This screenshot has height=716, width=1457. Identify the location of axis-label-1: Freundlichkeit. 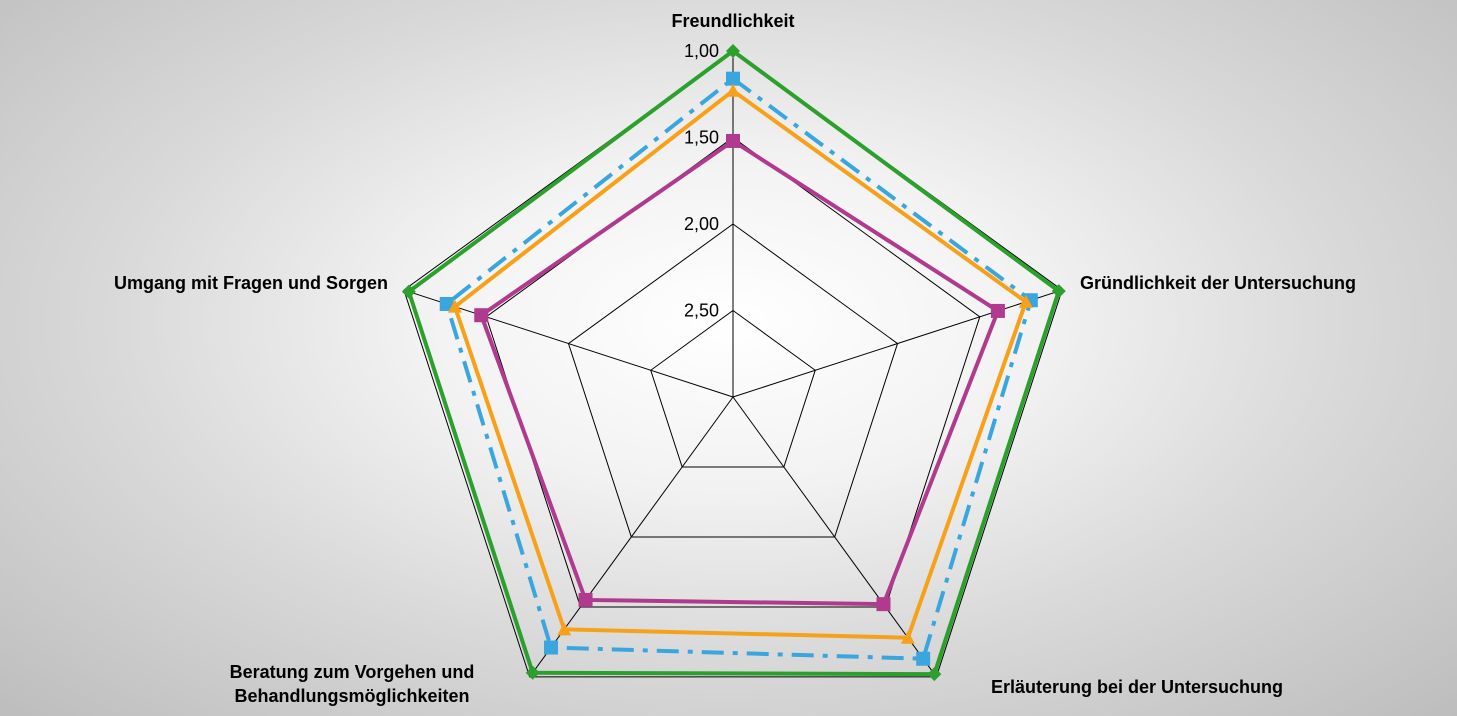
(732, 21).